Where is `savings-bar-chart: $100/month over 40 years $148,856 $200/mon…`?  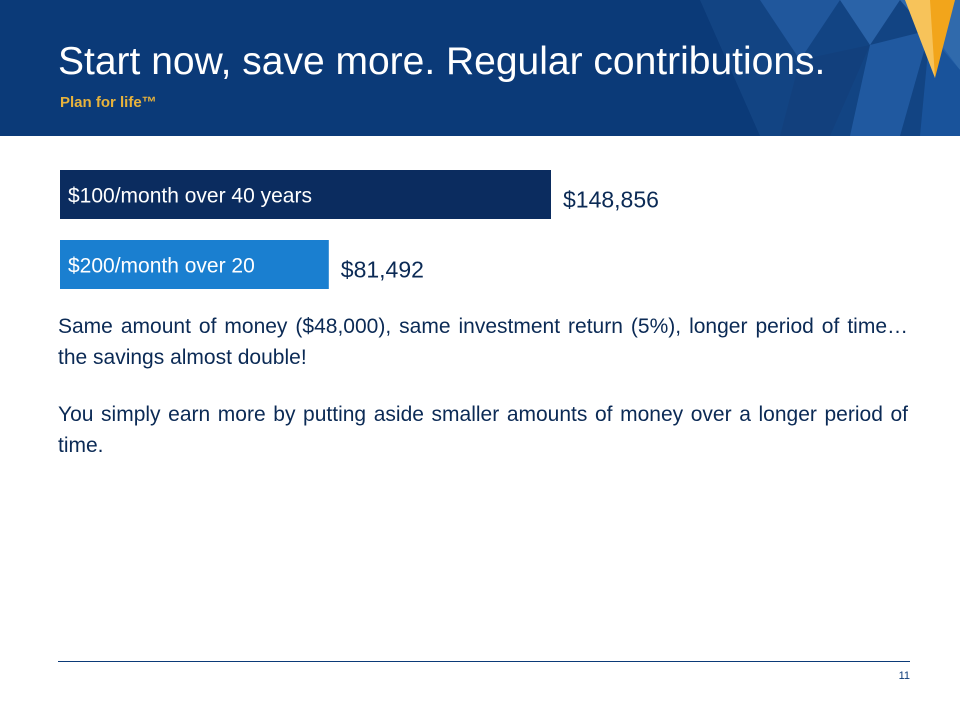
savings-bar-chart: $100/month over 40 years $148,856 $200/mon… is located at coordinates (359, 229).